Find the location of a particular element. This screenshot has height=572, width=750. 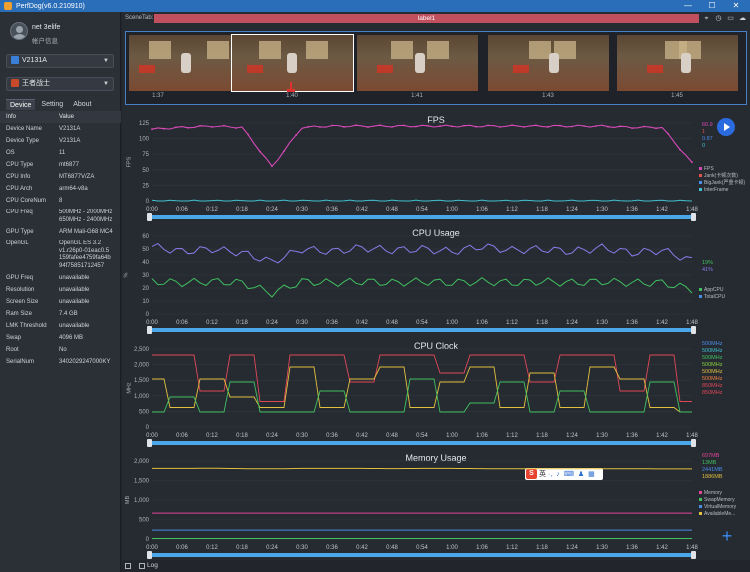

app-select: 王者战士 ▼ is located at coordinates (60, 84).